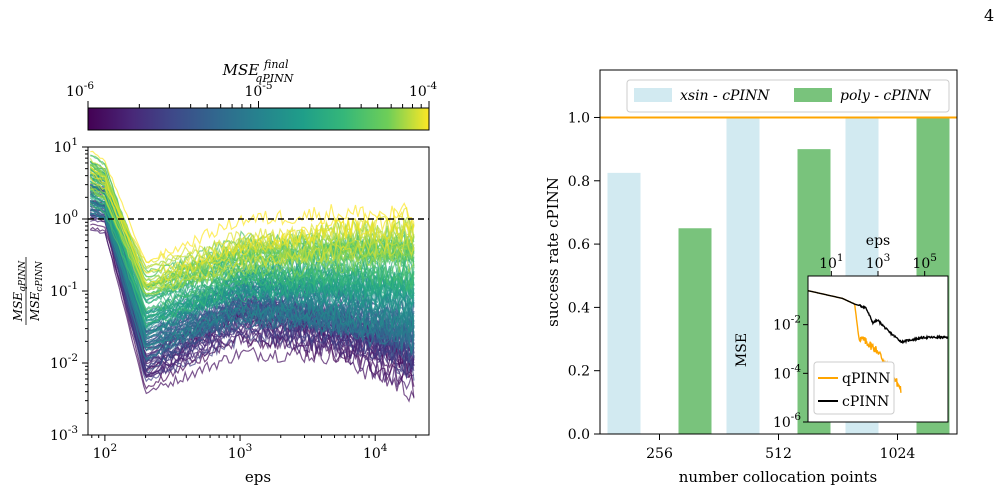  I want to click on inset-x-tick-label: 10⁵, so click(924, 262).